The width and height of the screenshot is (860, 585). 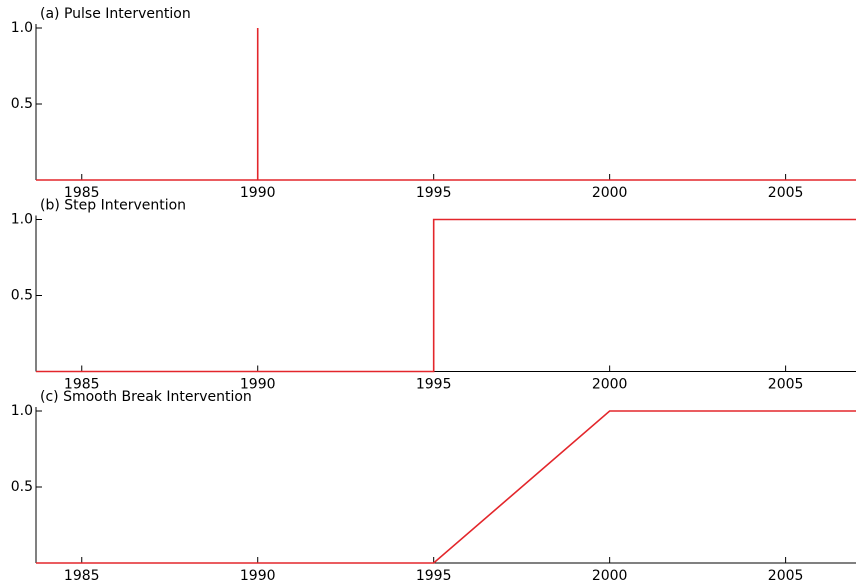 I want to click on chart-title: (b) Step Intervention, so click(x=113, y=206).